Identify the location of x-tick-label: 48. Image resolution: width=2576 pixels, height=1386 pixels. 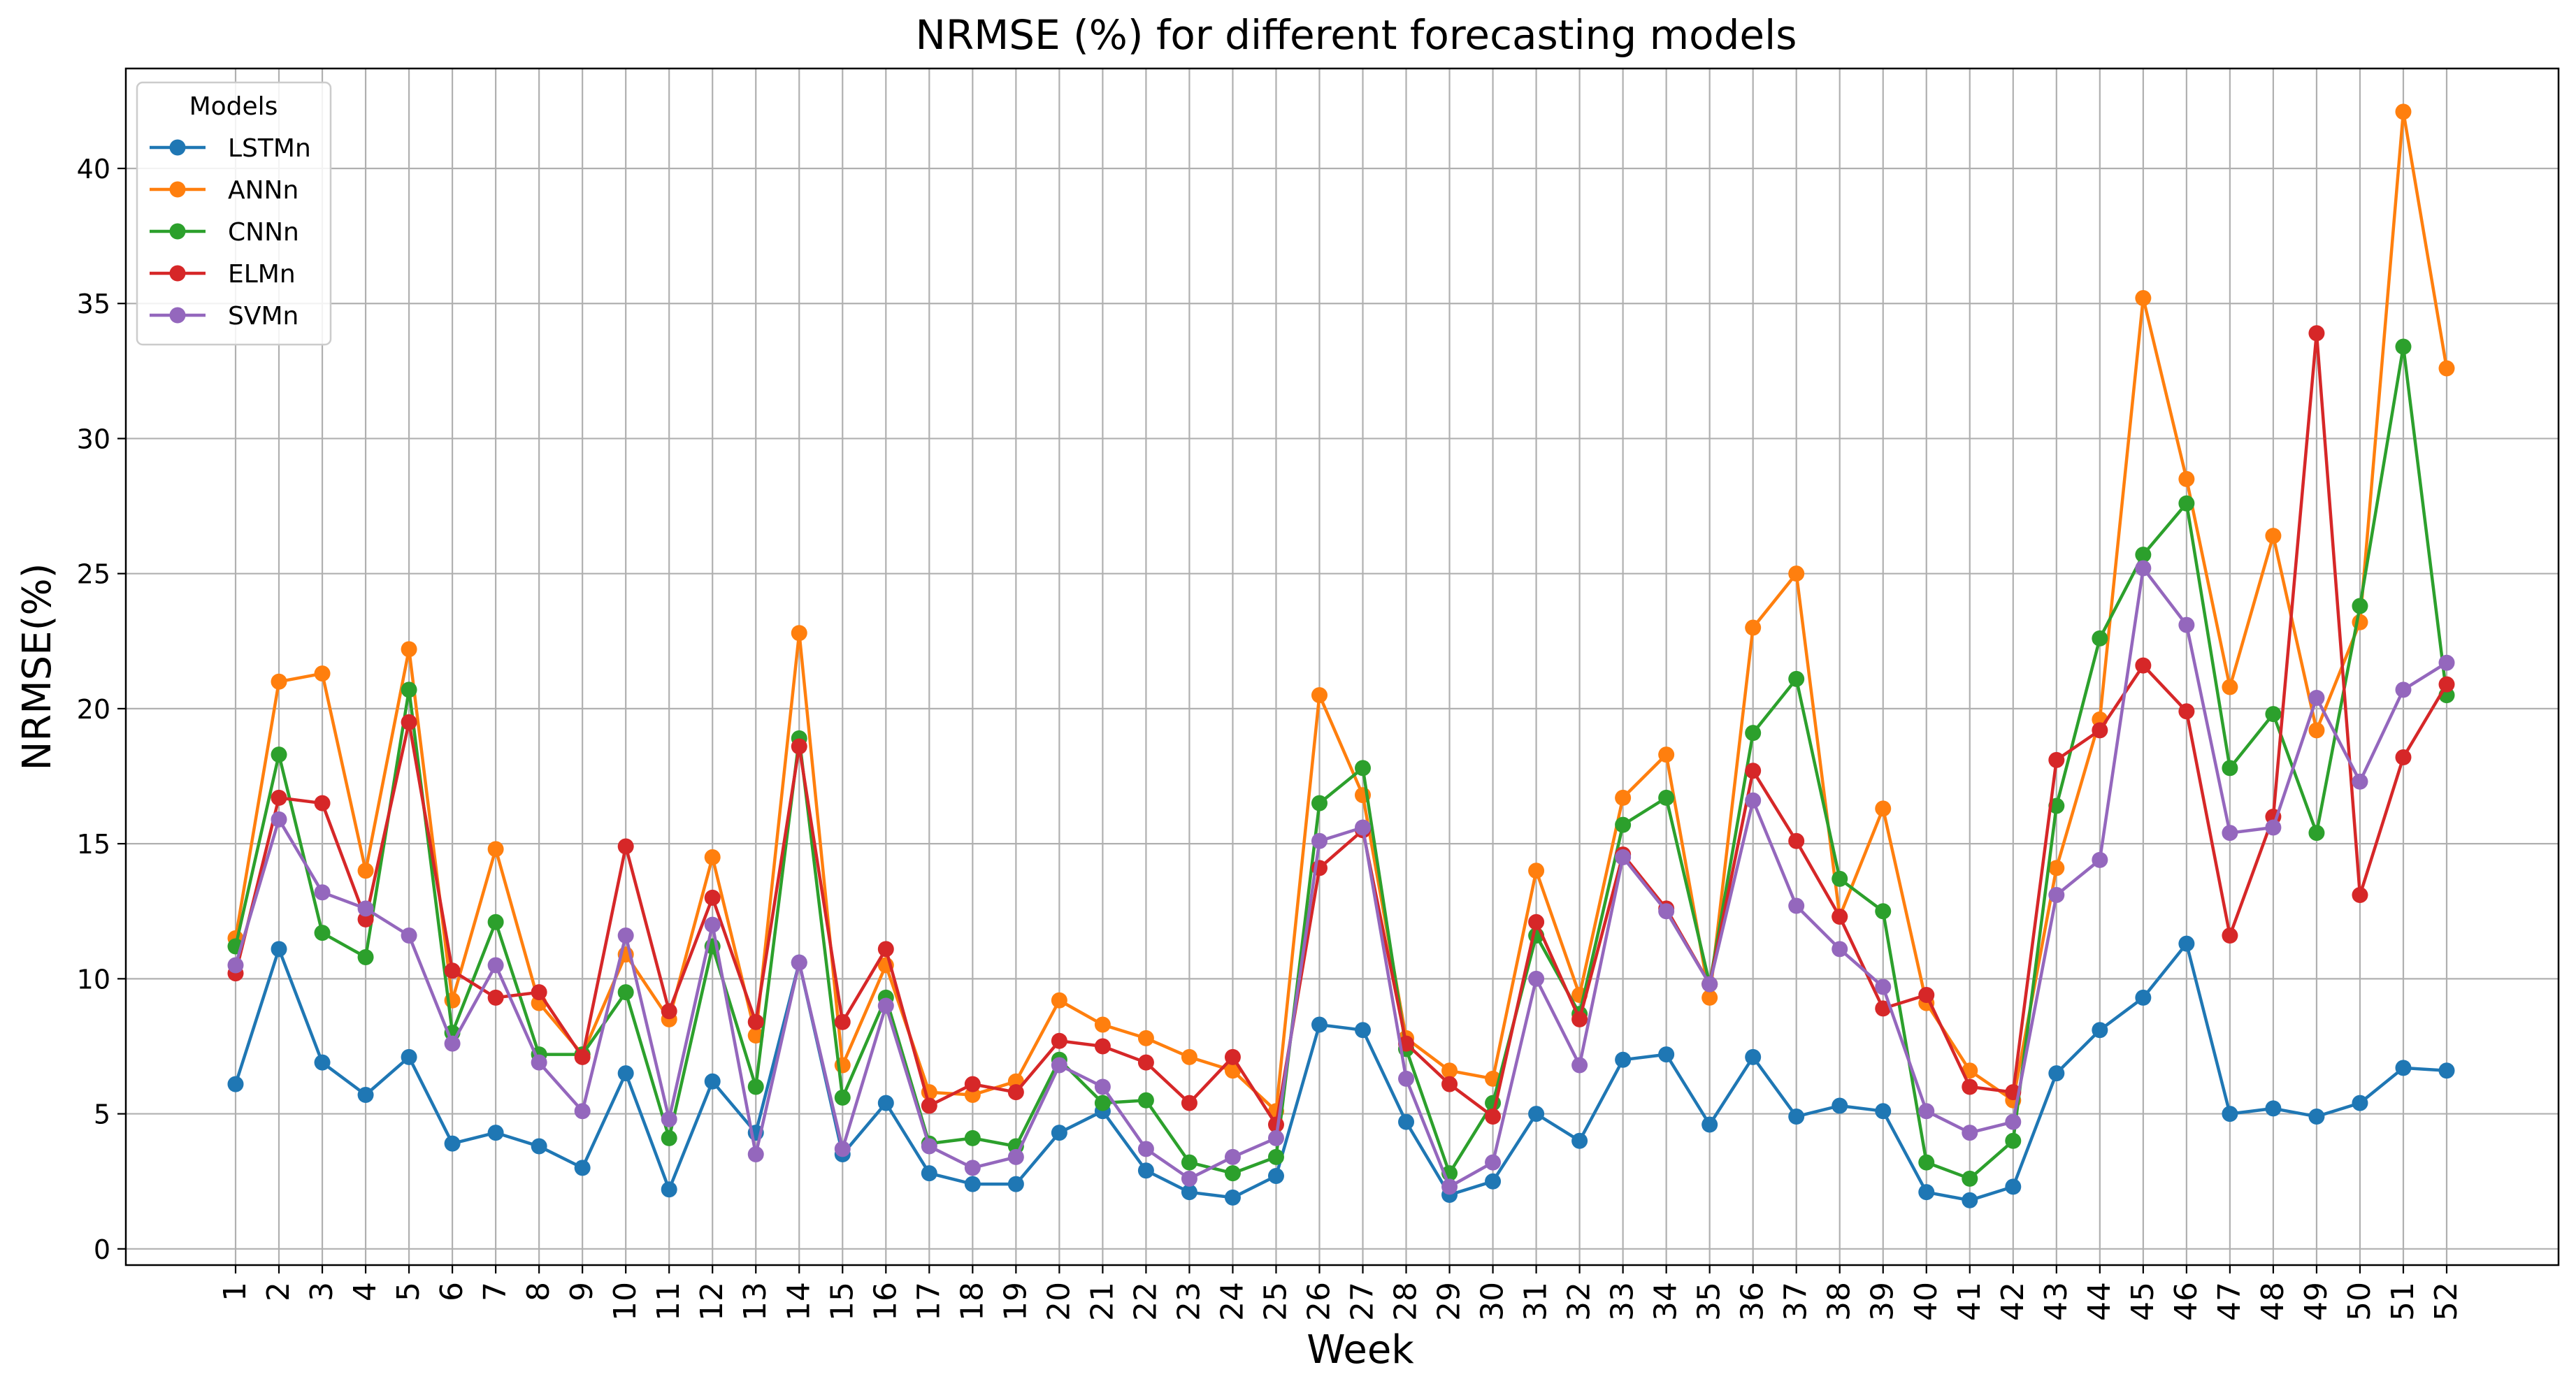
(2273, 1301).